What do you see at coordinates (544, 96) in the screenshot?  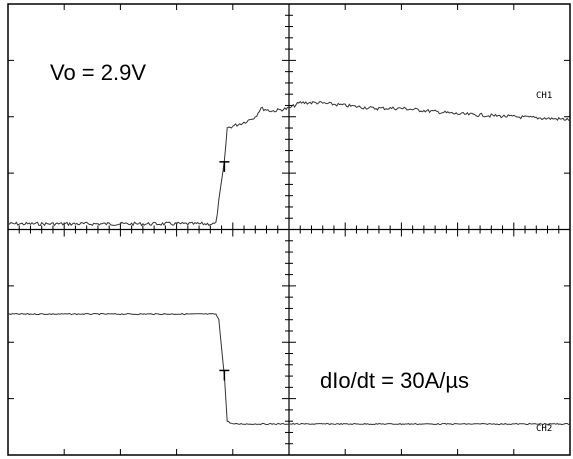 I see `ch1-label: CH1` at bounding box center [544, 96].